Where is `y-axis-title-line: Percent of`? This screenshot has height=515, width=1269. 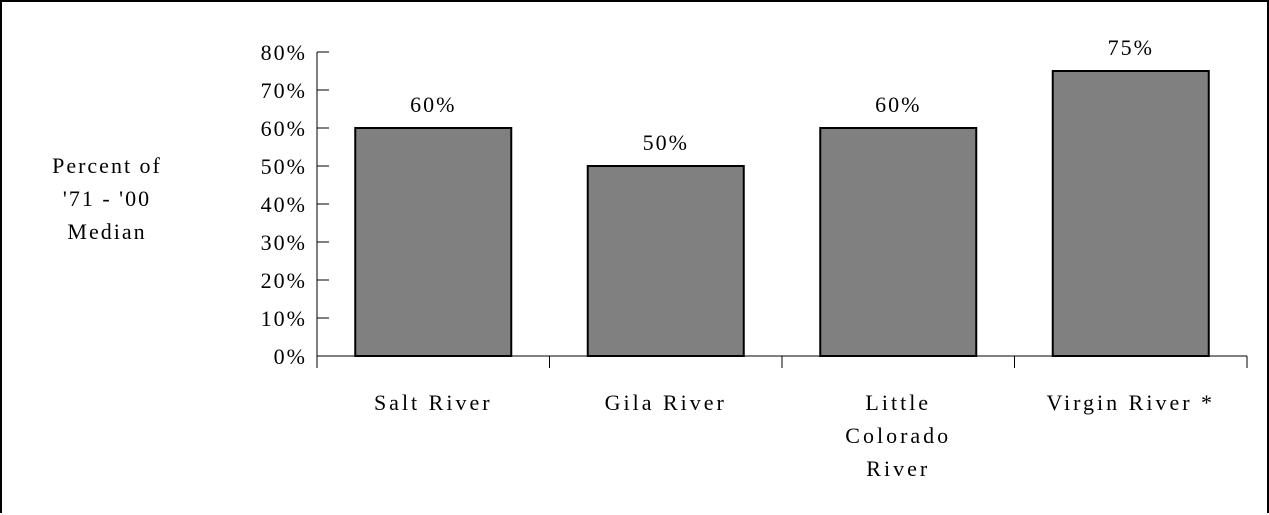 y-axis-title-line: Percent of is located at coordinates (107, 165).